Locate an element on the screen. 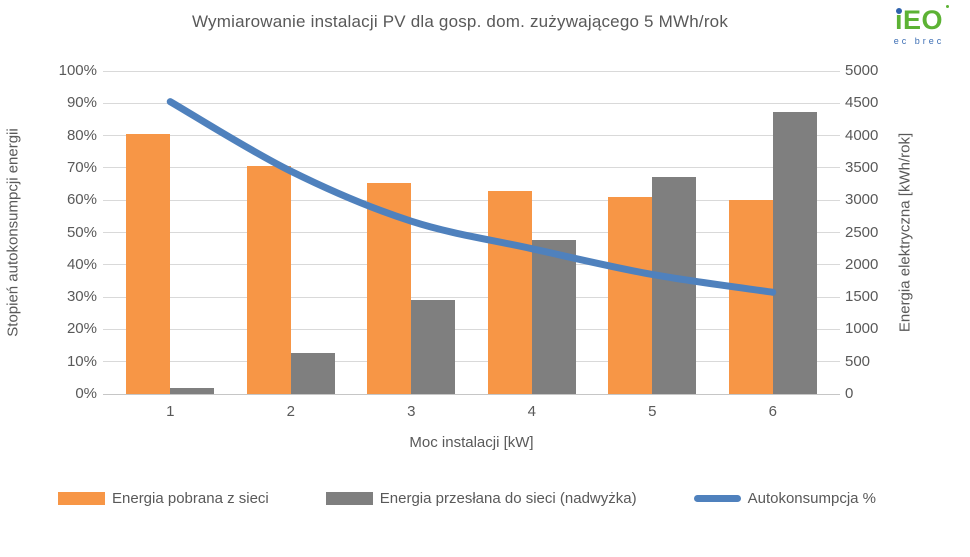 Image resolution: width=970 pixels, height=557 pixels. left-axis-tick-label: 30% is located at coordinates (81, 297).